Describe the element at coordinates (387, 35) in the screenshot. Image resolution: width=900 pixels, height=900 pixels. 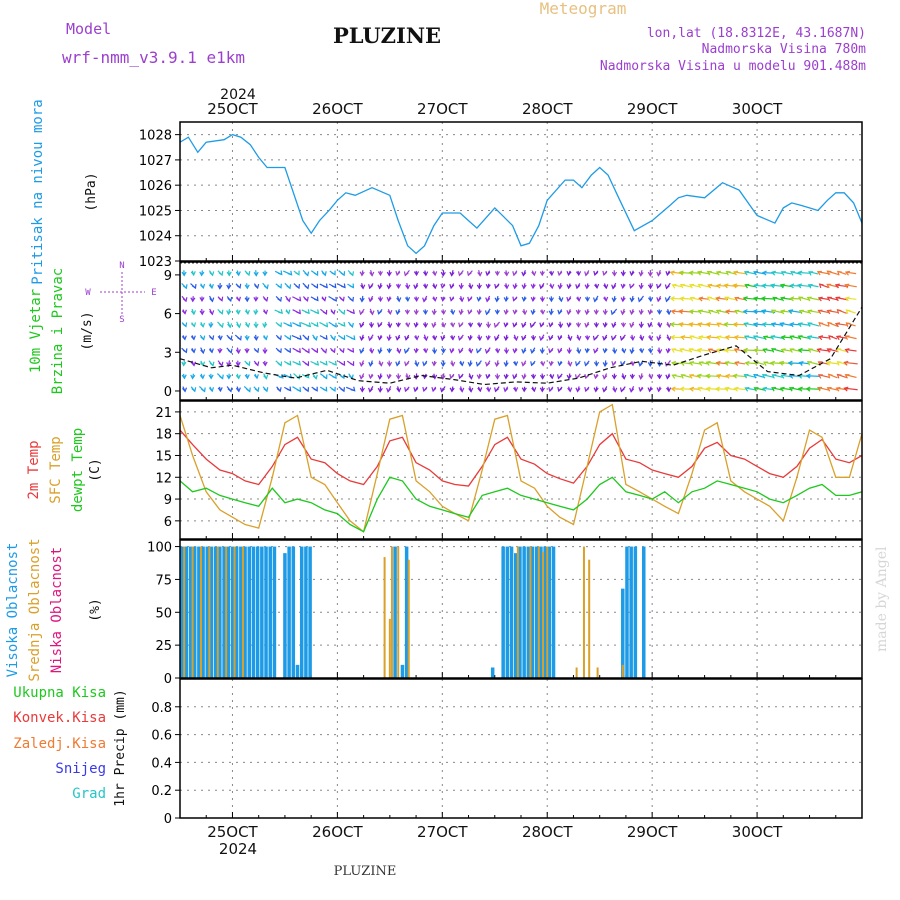
I see `chart-title: PLUZINE` at that location.